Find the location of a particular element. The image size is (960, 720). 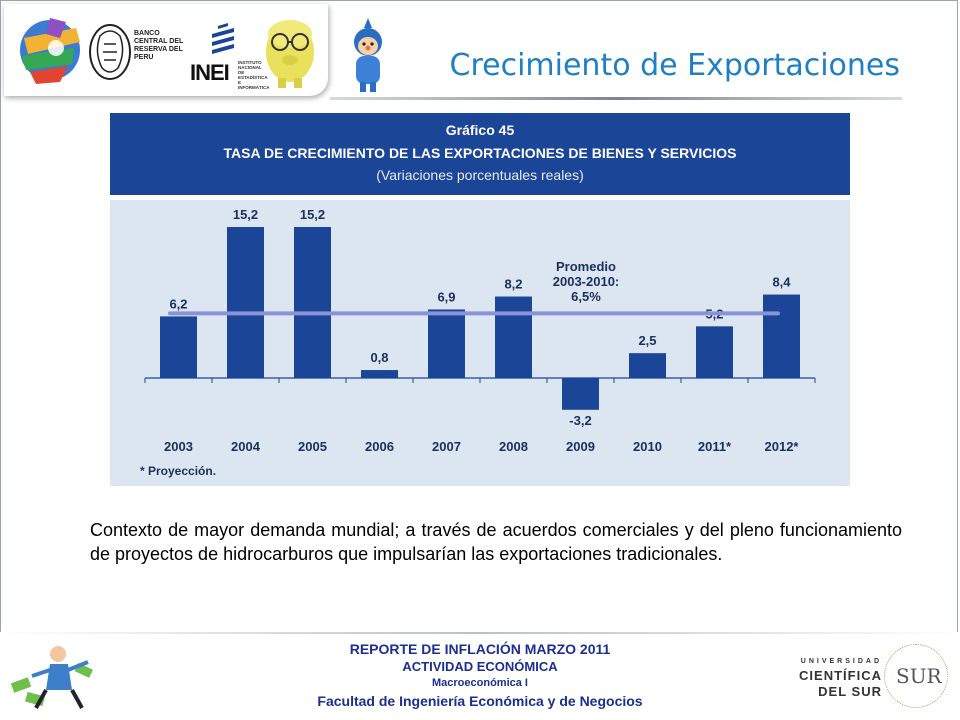

chart-number: Gráfico 45 is located at coordinates (480, 130).